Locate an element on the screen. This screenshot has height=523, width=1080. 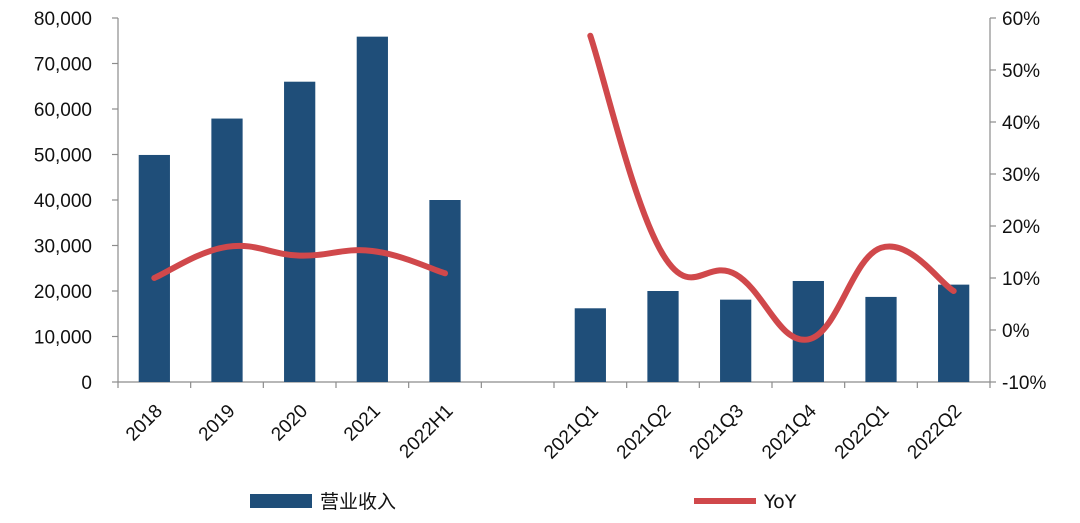
right-axis-tick-label: 20% is located at coordinates (1021, 227).